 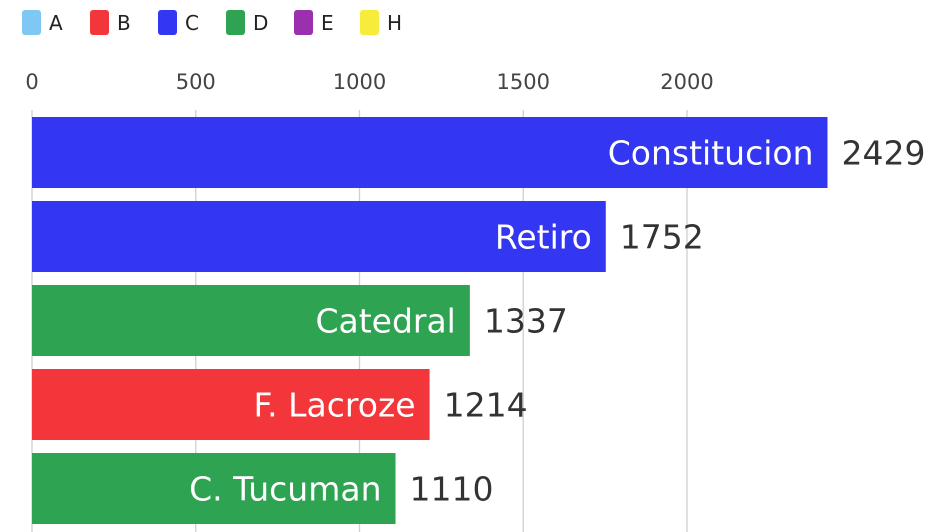 I want to click on x-axis-ticks: 0 500 1000 1500 2000, so click(x=369, y=82).